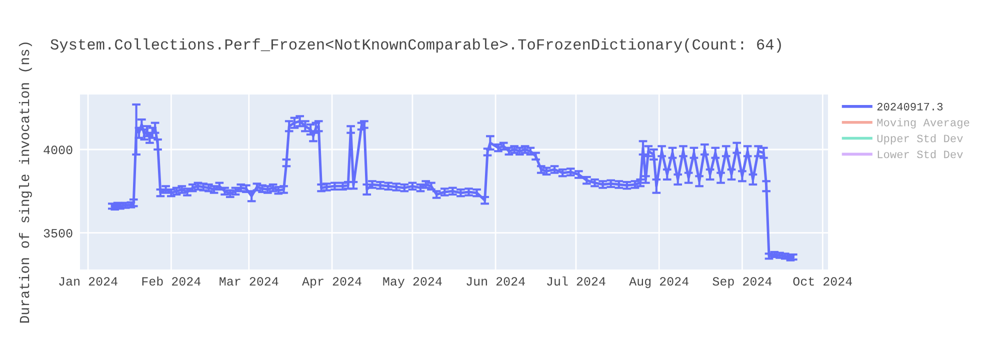 Image resolution: width=1000 pixels, height=350 pixels. I want to click on x-tick-label: Oct 2024, so click(822, 281).